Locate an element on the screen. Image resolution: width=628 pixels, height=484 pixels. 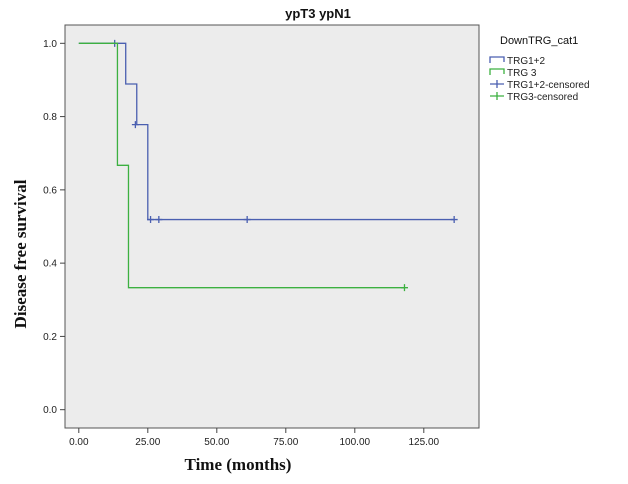
y-tick-label: 0.2 is located at coordinates (50, 337).